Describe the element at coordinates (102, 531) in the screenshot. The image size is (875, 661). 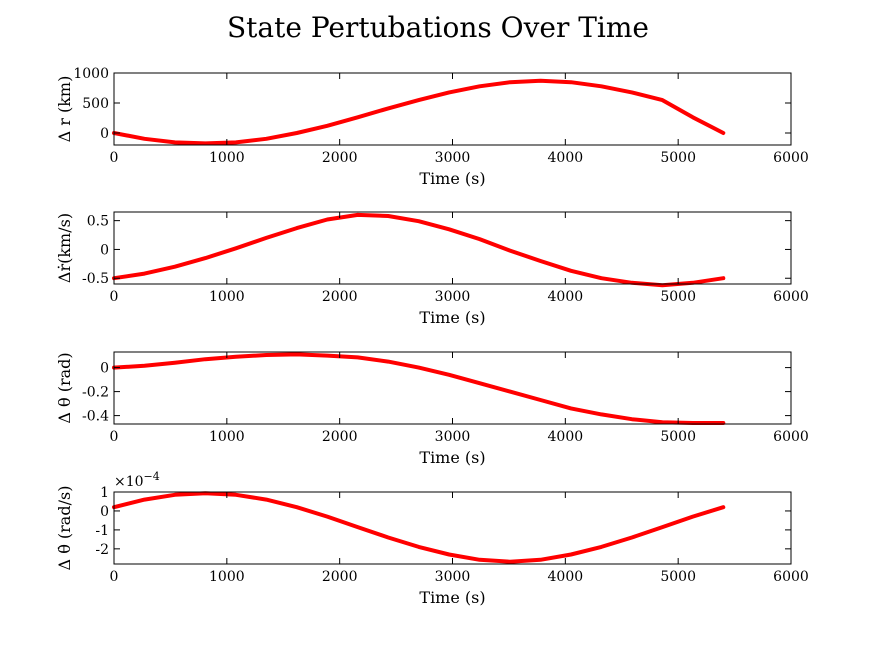
I see `y-tick-label: -1` at that location.